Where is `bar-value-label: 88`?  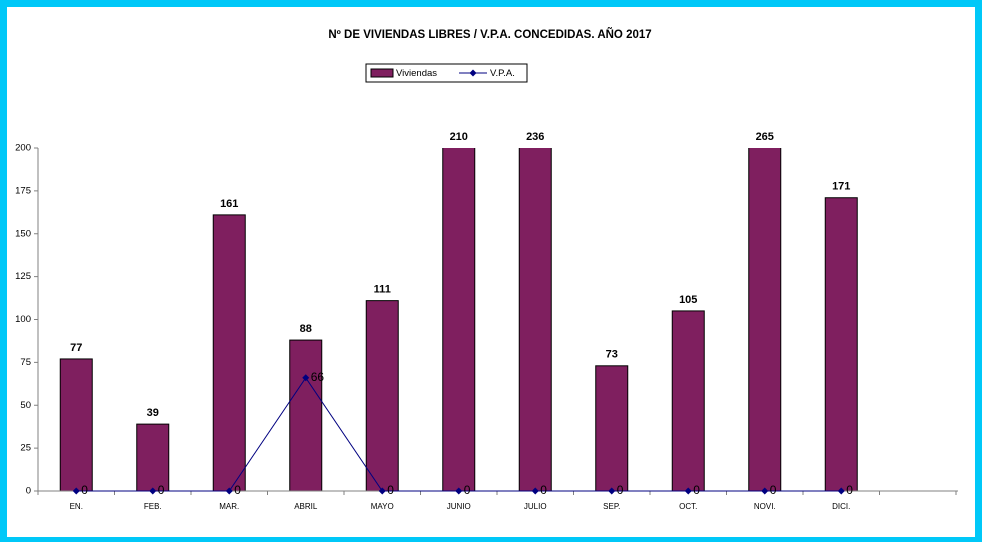
bar-value-label: 88 is located at coordinates (306, 329).